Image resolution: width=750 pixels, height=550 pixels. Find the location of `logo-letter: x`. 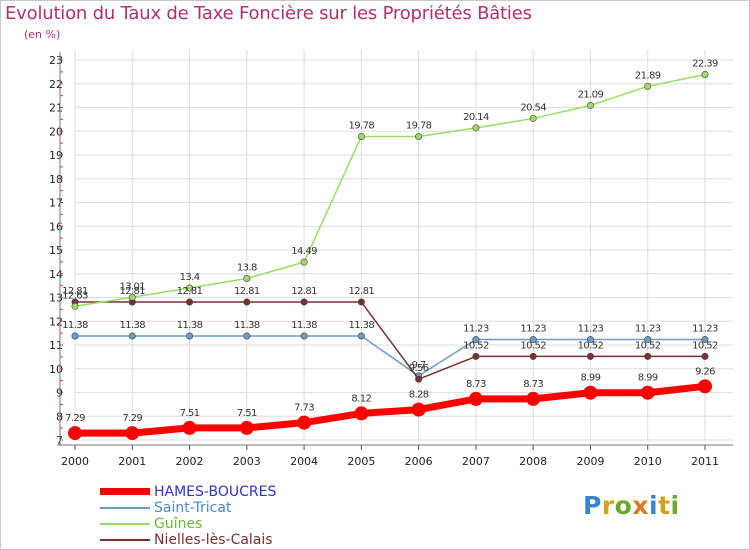

logo-letter: x is located at coordinates (640, 505).